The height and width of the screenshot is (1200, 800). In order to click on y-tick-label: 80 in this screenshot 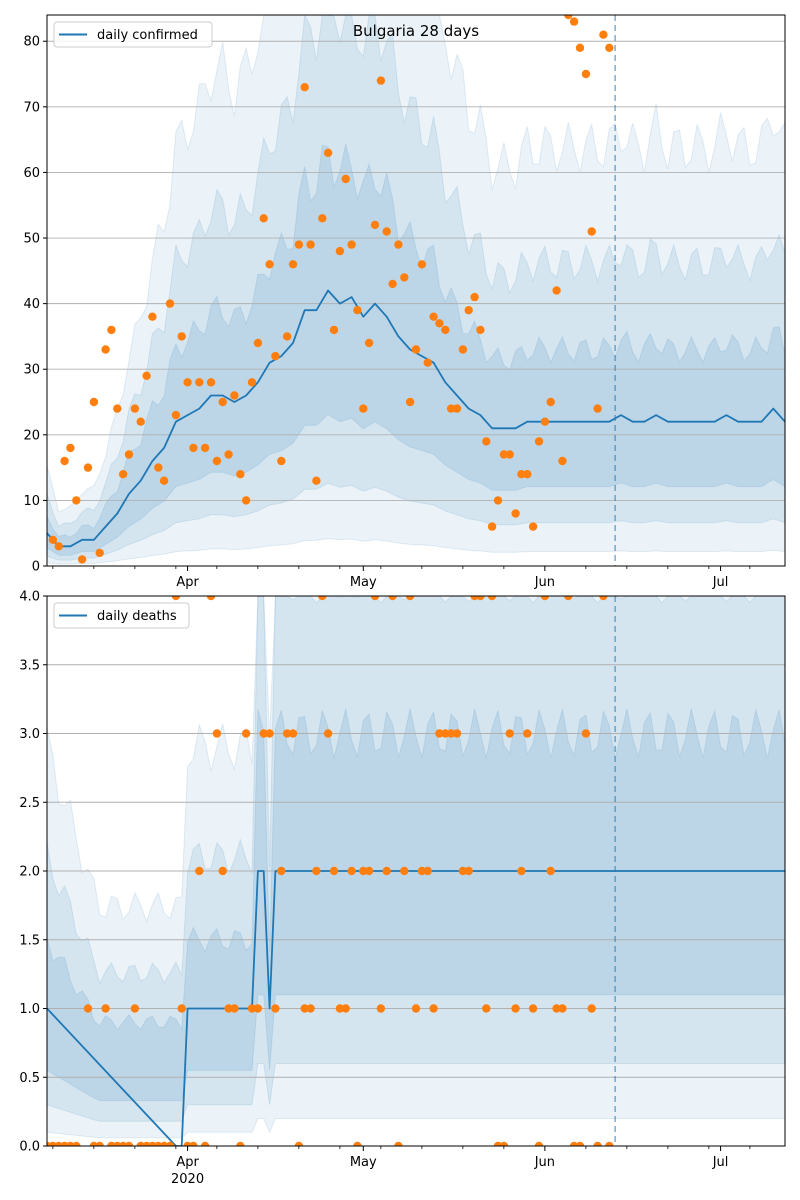, I will do `click(31, 42)`.